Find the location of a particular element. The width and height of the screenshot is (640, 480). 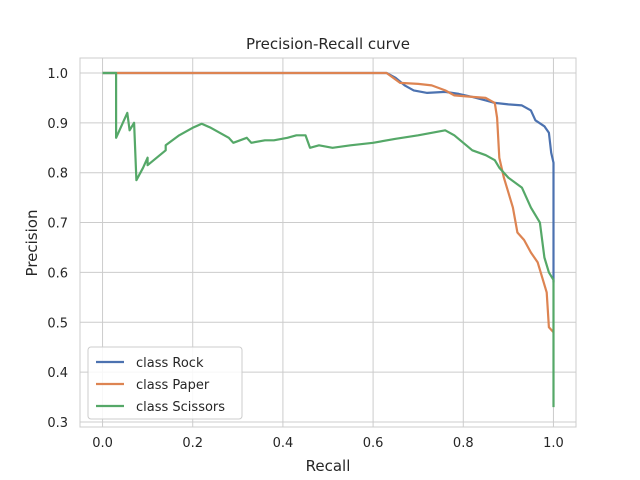

x-tick-label: 0.2 is located at coordinates (192, 443).